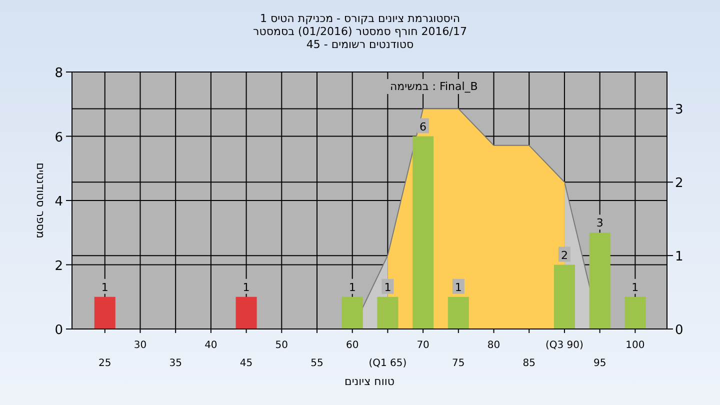 This screenshot has height=405, width=720. What do you see at coordinates (434, 86) in the screenshot?
I see `annotation: Final_B : במשימה` at bounding box center [434, 86].